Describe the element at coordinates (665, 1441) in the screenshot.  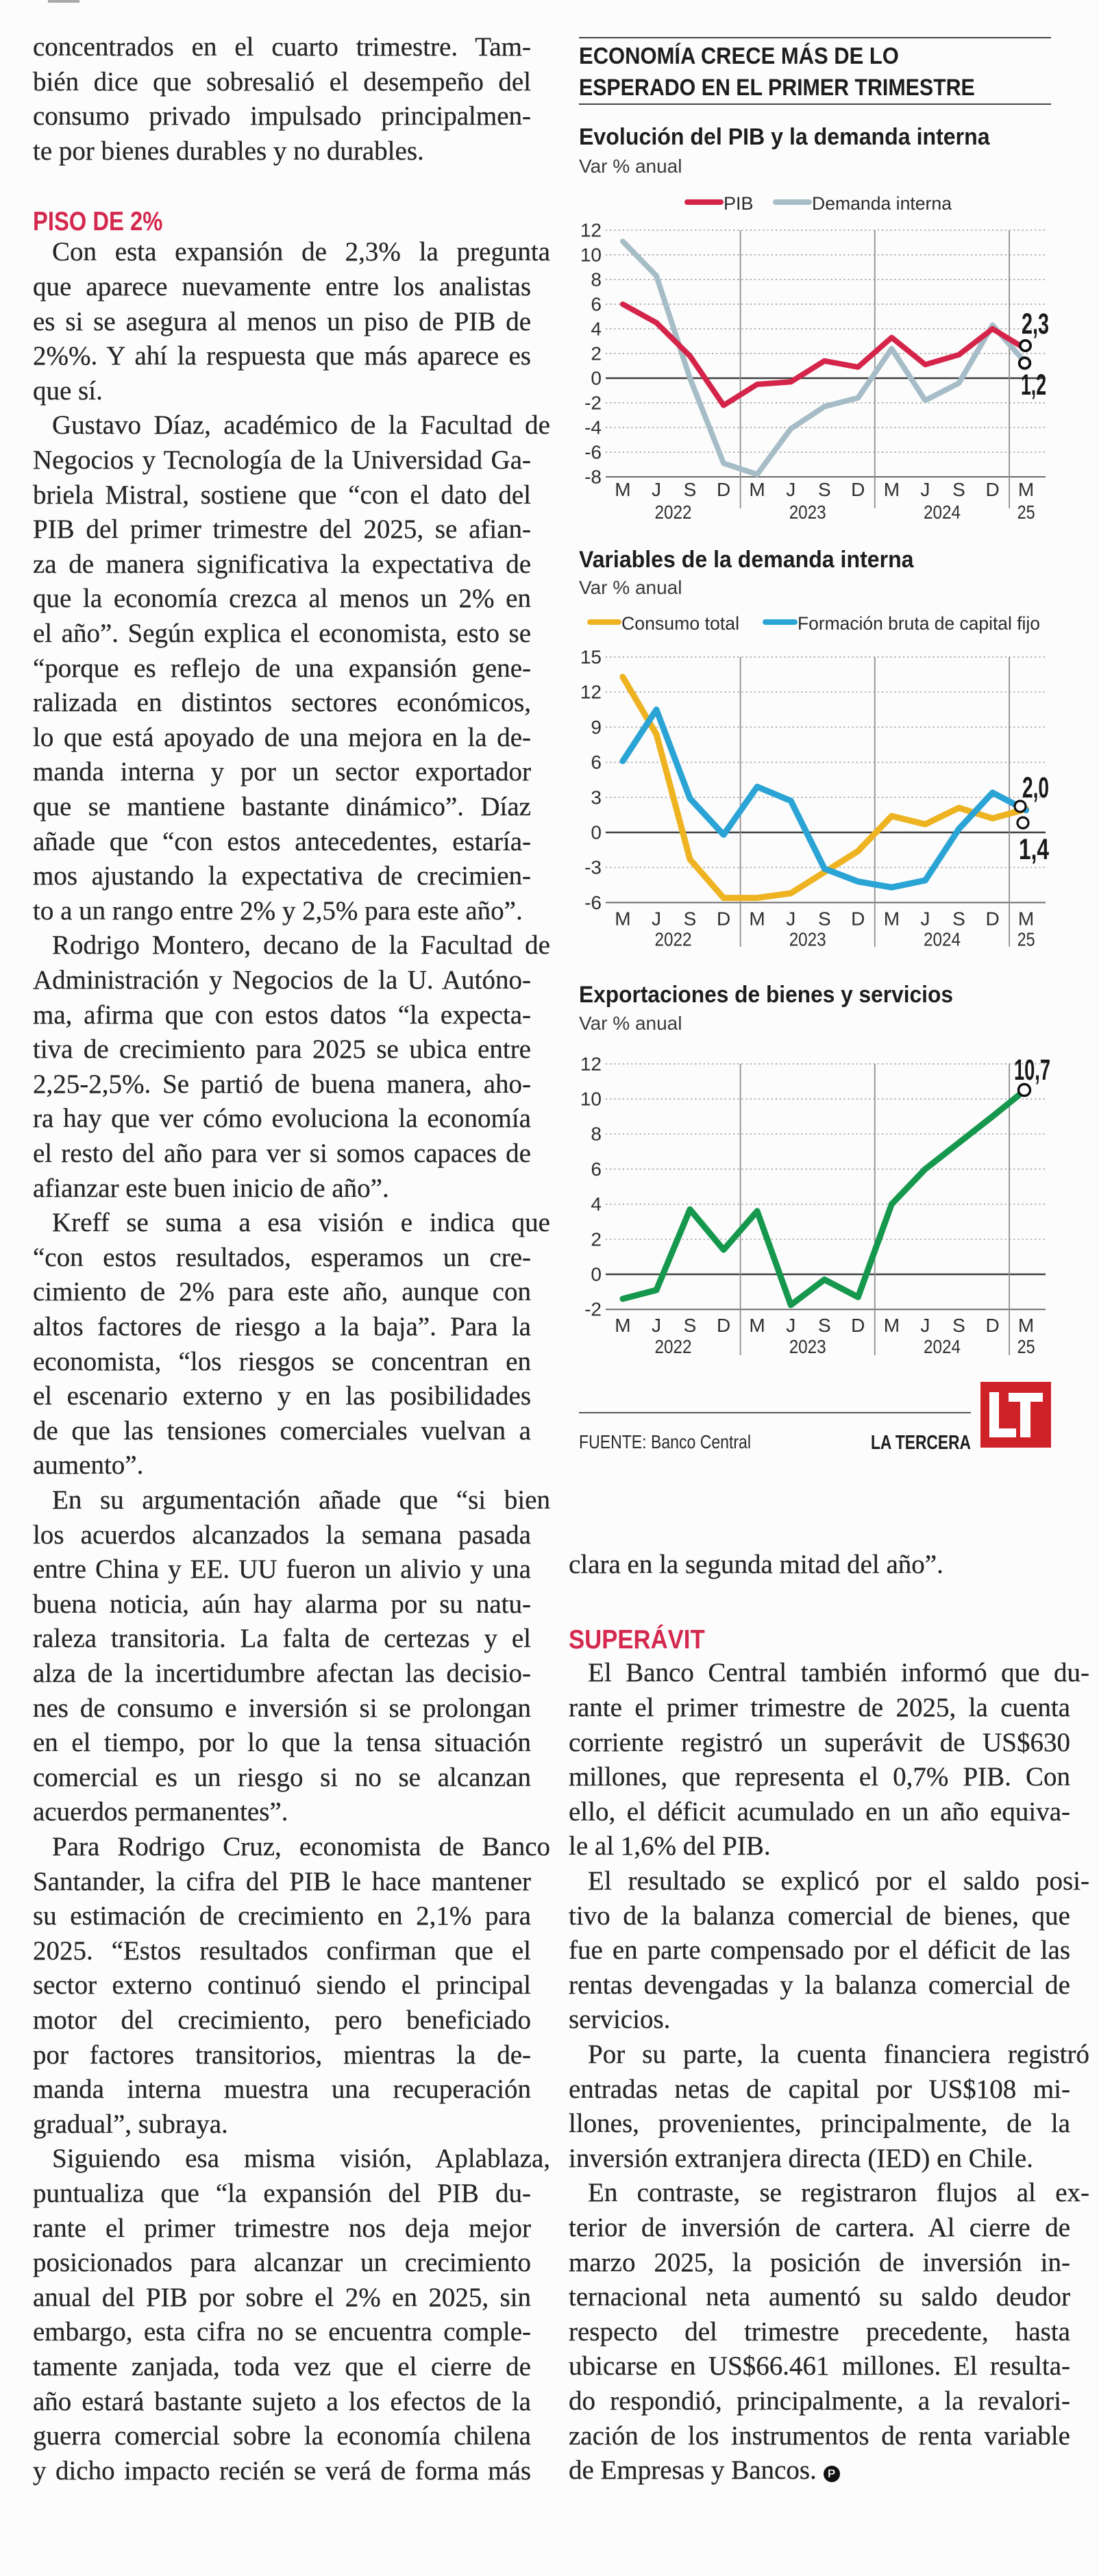
I see `svg-text: FUENTE: Banco Central` at that location.